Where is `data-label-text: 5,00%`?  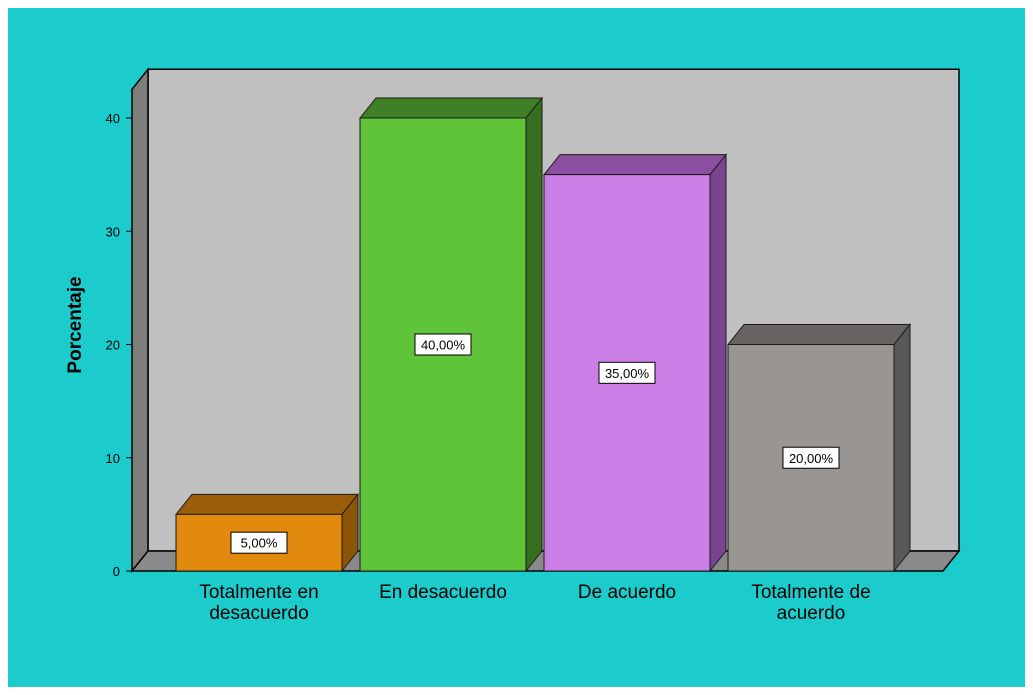
data-label-text: 5,00% is located at coordinates (259, 543).